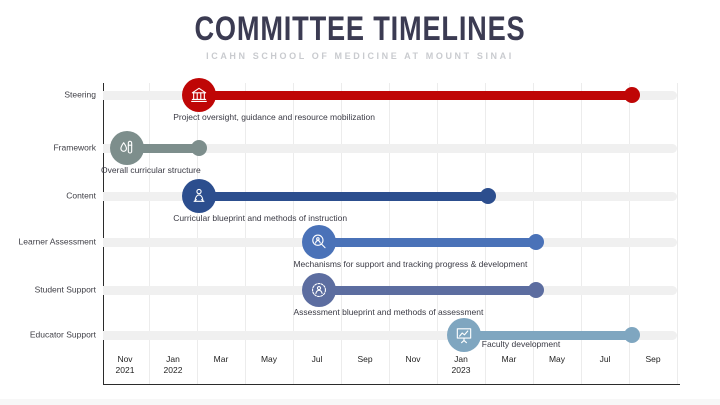 This screenshot has width=720, height=405. Describe the element at coordinates (80, 94) in the screenshot. I see `row-label: Steering` at that location.